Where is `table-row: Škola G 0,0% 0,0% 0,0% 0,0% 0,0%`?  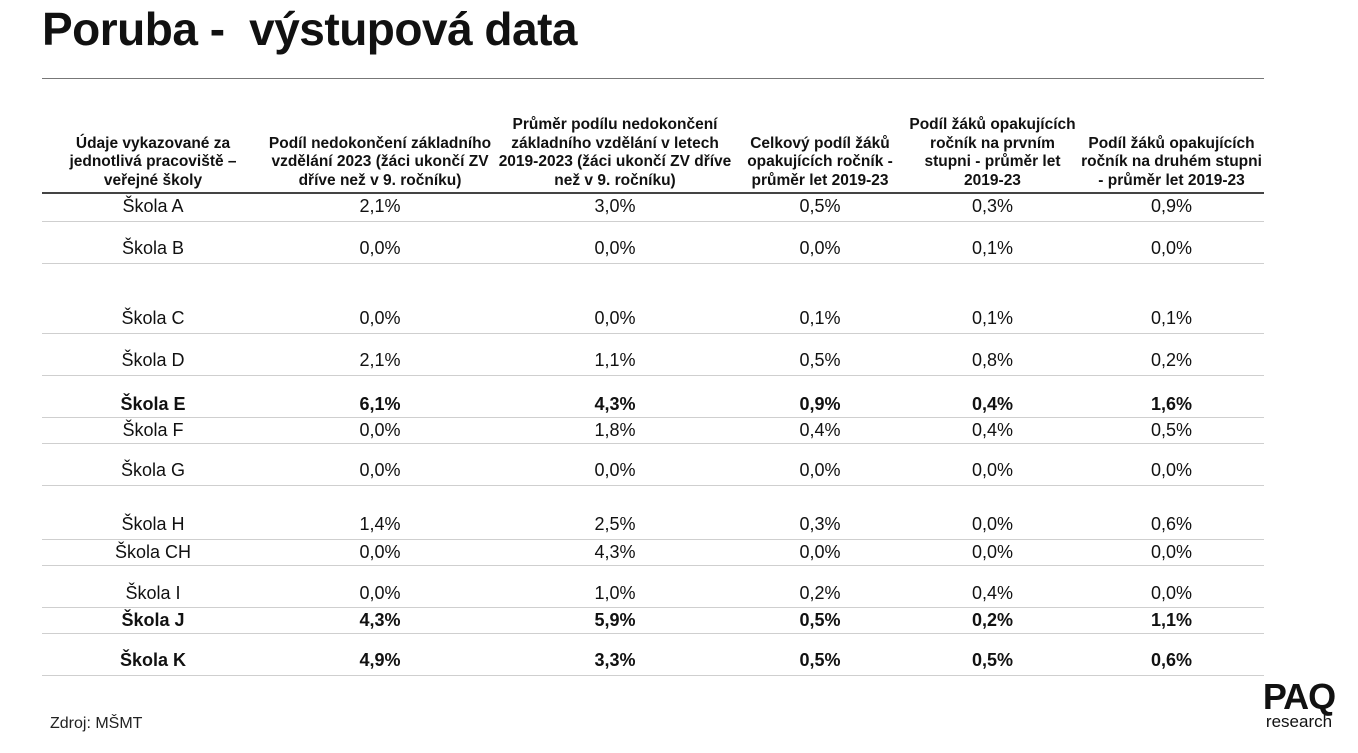
table-row: Škola G 0,0% 0,0% 0,0% 0,0% 0,0% is located at coordinates (653, 464).